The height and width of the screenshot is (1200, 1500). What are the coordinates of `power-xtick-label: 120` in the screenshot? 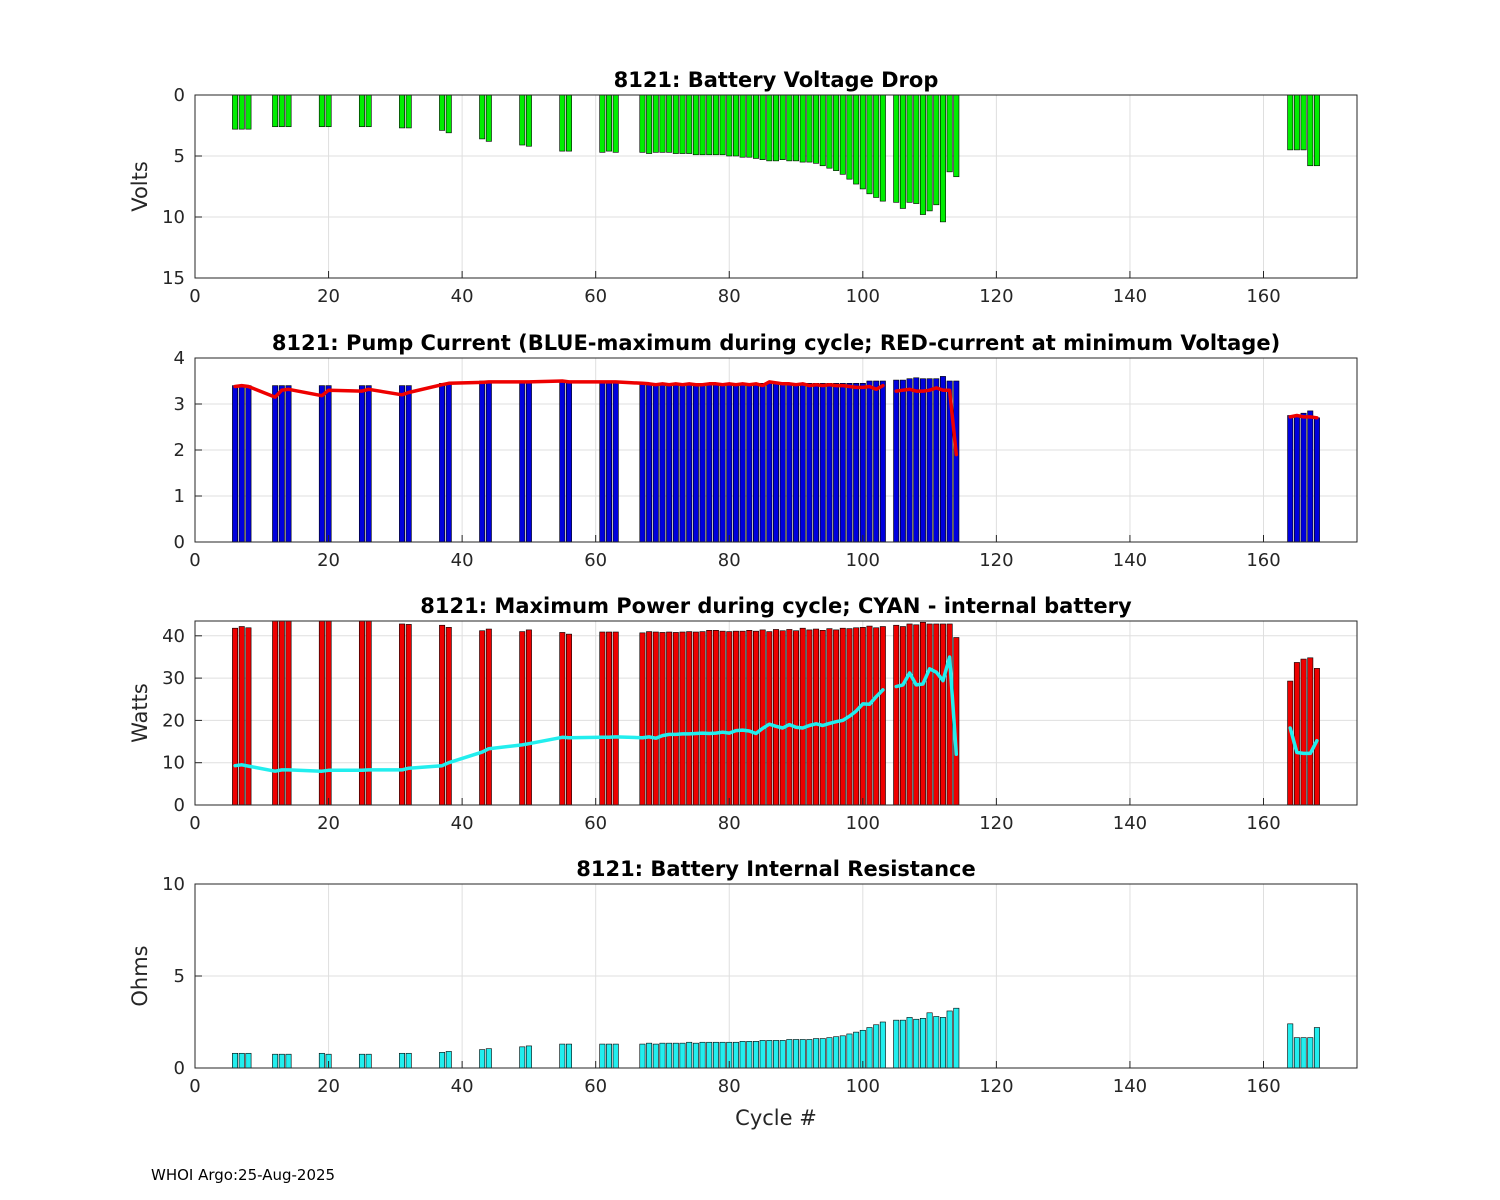 It's located at (996, 823).